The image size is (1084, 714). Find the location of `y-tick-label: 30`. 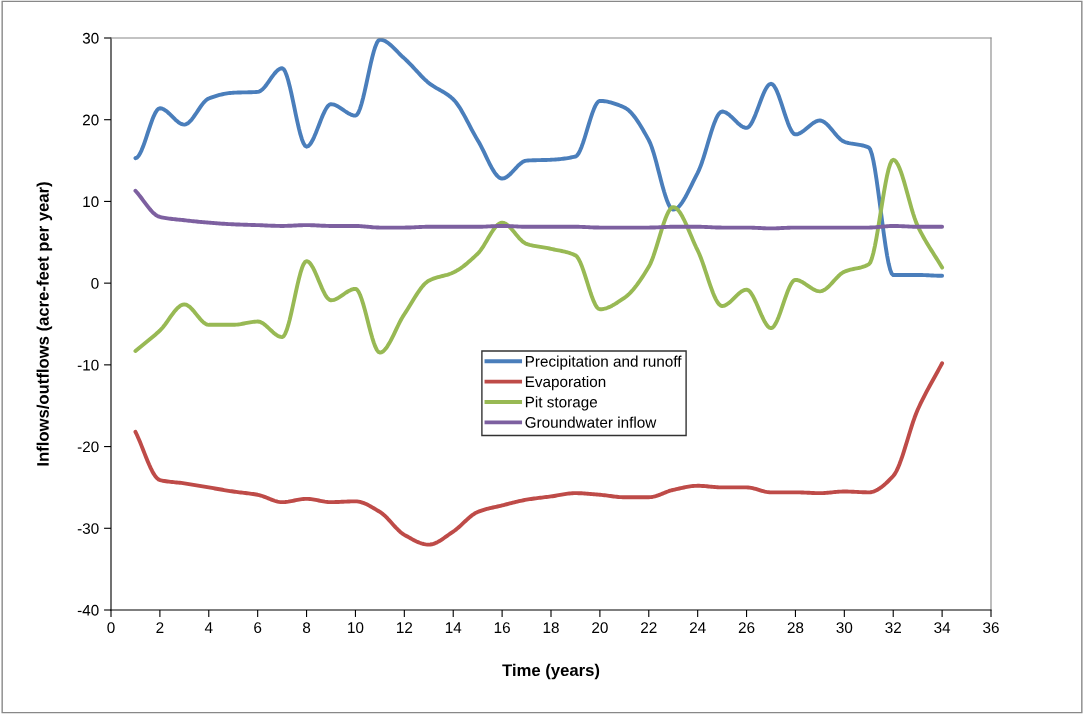

y-tick-label: 30 is located at coordinates (90, 38).